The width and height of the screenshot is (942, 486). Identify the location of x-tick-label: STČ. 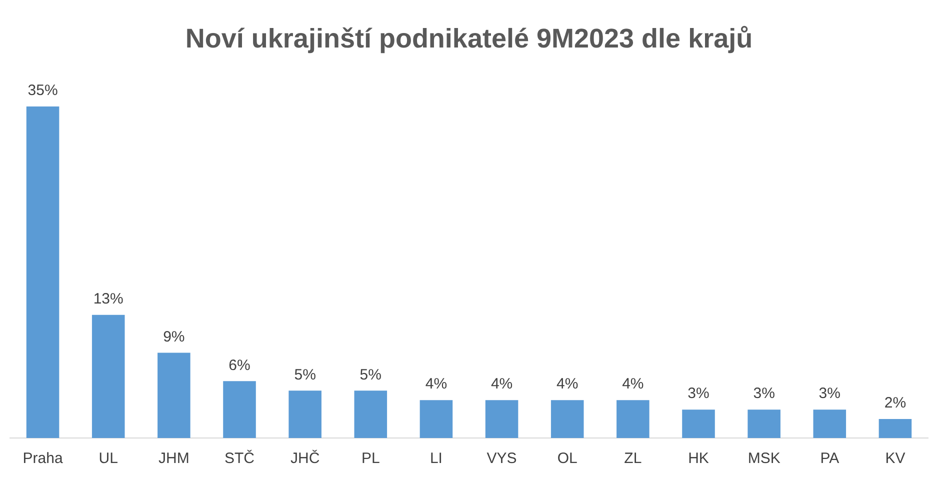
(239, 458).